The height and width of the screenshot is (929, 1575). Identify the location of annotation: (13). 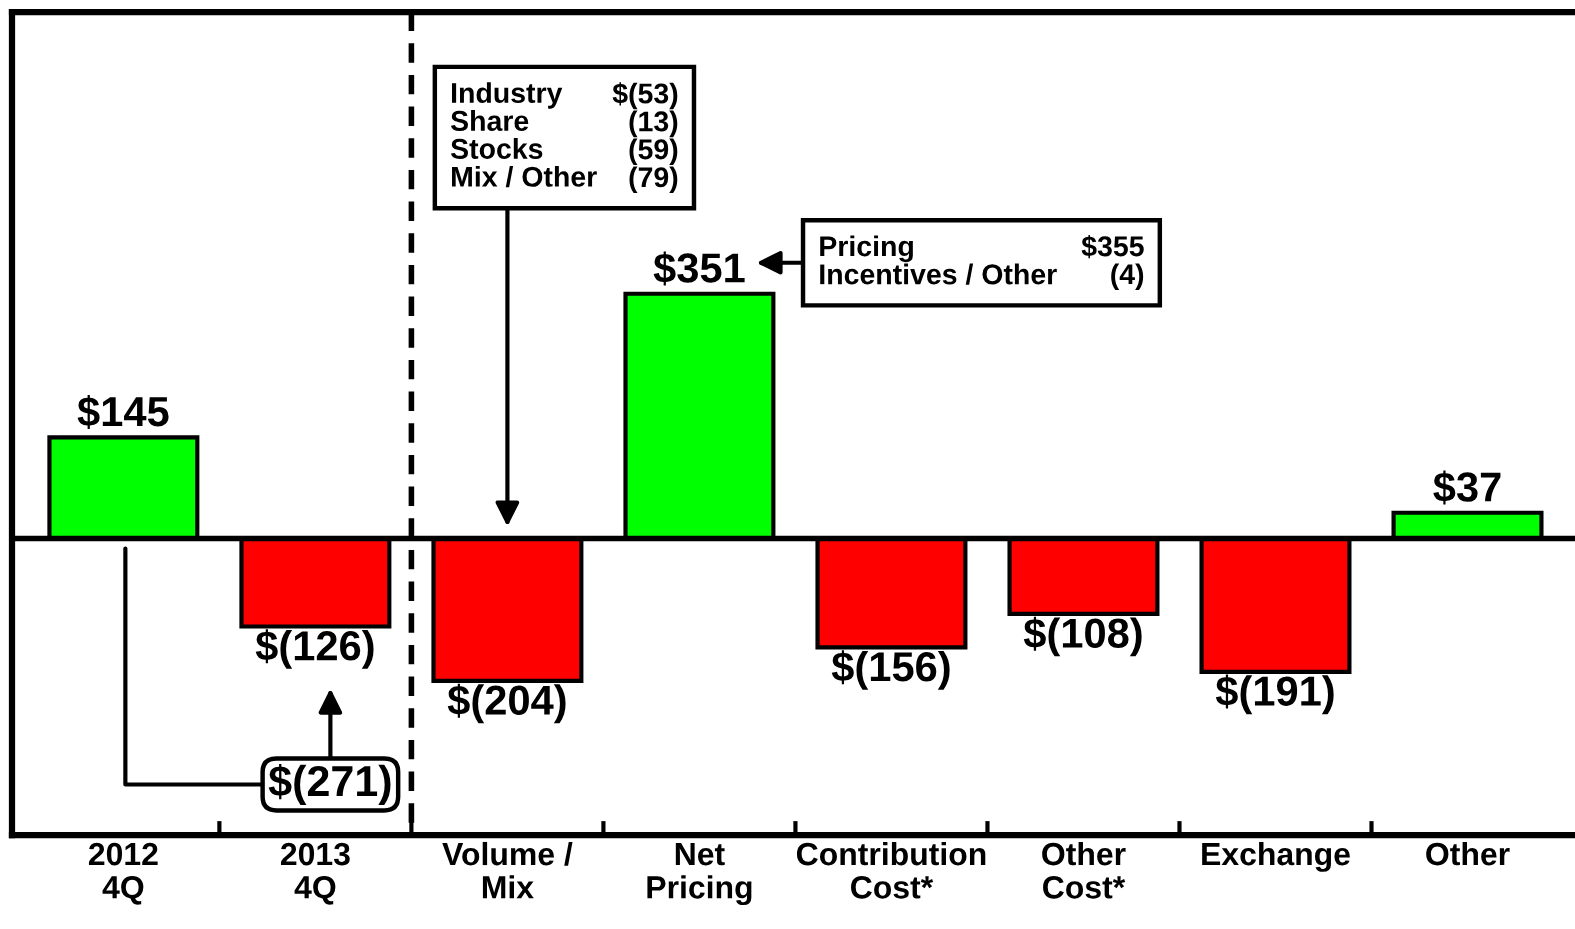
(653, 124).